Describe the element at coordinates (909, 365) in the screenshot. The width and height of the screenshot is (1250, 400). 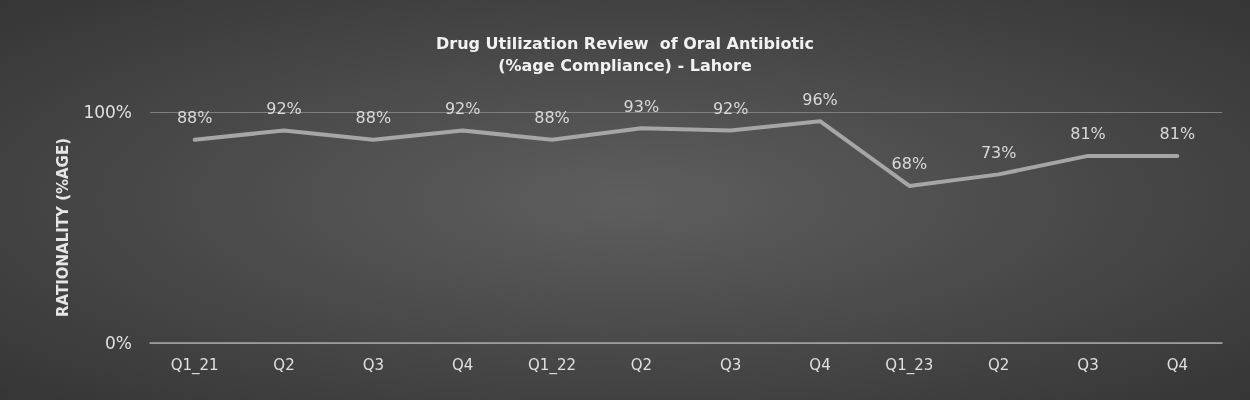
I see `x-tick-label: Q1_23` at that location.